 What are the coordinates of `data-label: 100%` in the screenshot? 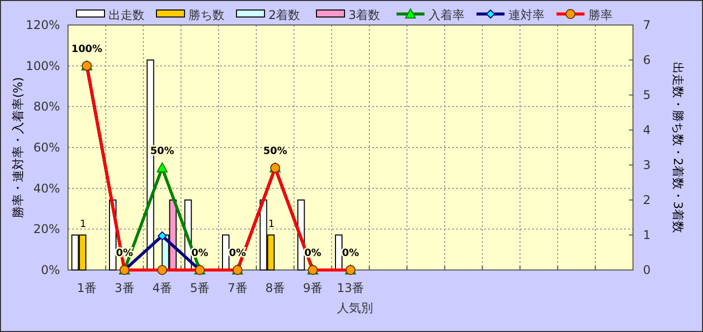 It's located at (86, 49).